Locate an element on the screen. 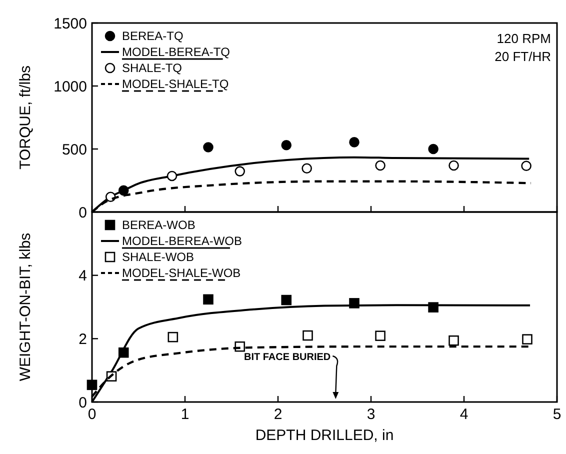  legend-label: SHALE-TQ is located at coordinates (152, 68).